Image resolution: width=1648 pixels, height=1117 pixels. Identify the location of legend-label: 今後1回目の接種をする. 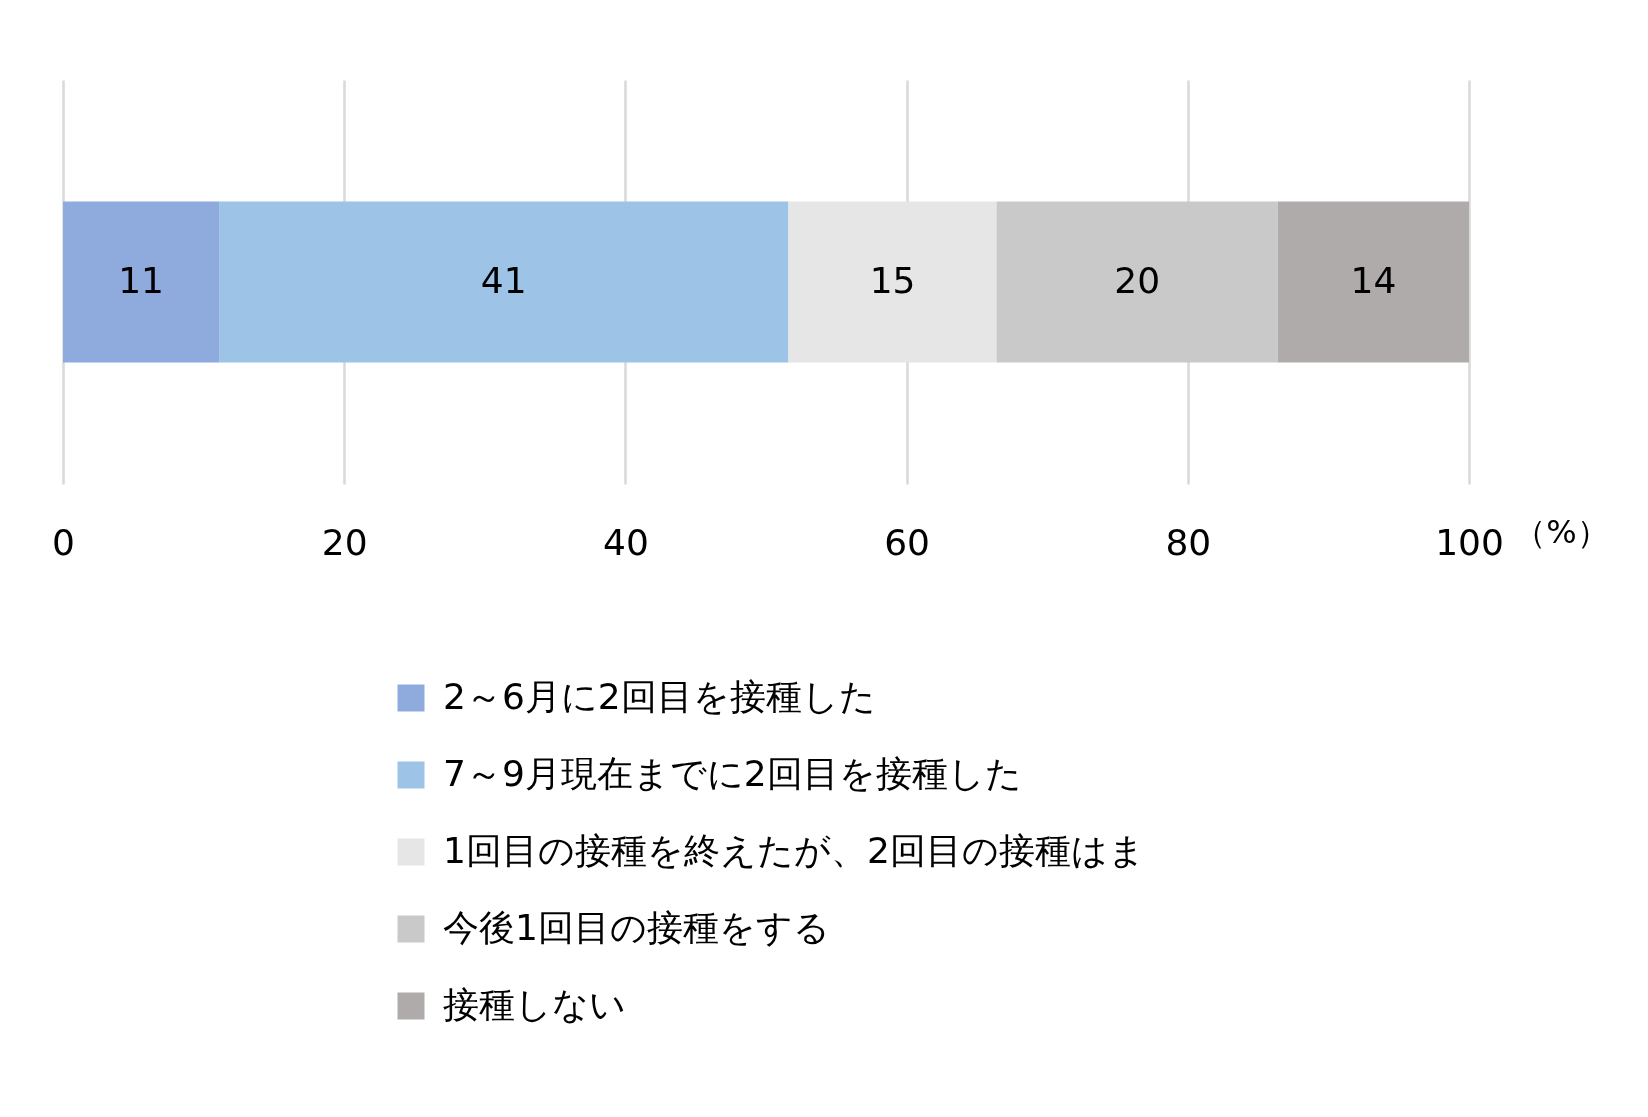
(636, 927).